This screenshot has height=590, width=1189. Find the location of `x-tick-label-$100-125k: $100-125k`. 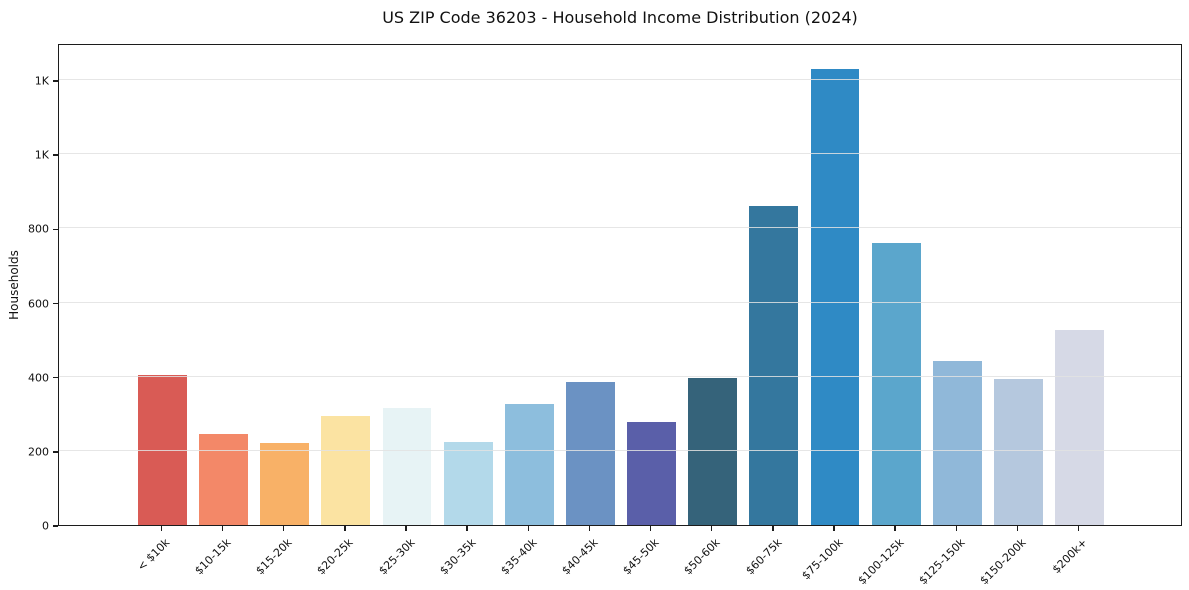

x-tick-label-$100-125k: $100-125k is located at coordinates (881, 562).